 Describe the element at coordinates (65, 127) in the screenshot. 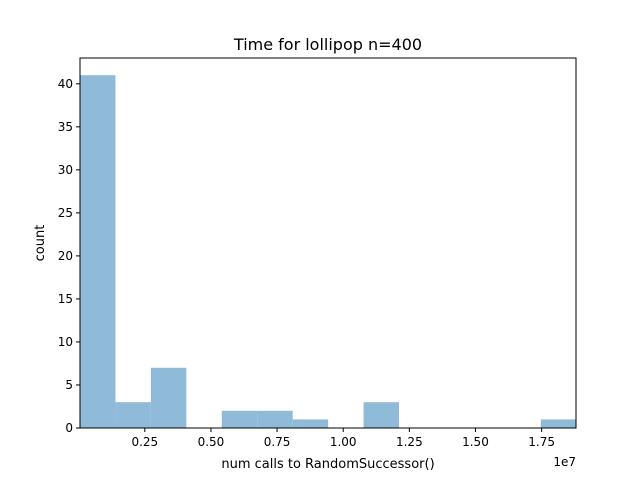

I see `y-tick-label-7: 35` at that location.